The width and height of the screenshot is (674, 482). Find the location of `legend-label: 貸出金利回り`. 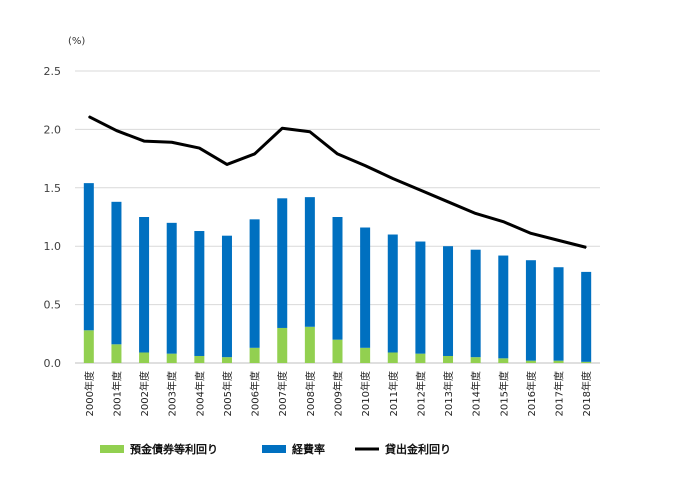

legend-label: 貸出金利回り is located at coordinates (417, 449).